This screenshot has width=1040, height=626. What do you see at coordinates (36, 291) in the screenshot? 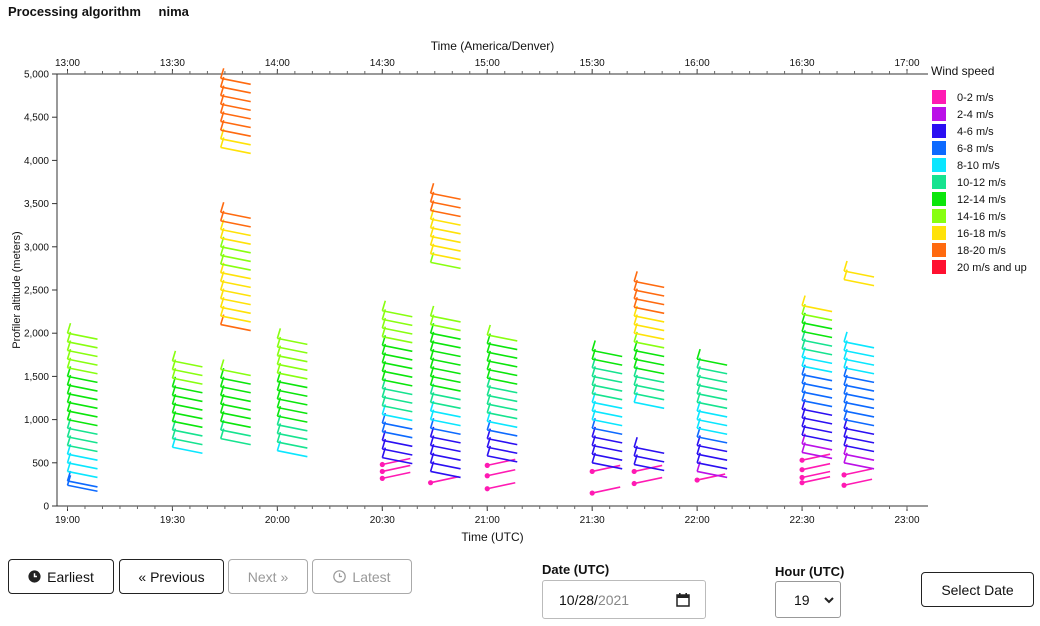
I see `y-tick-label: 2,500` at bounding box center [36, 291].